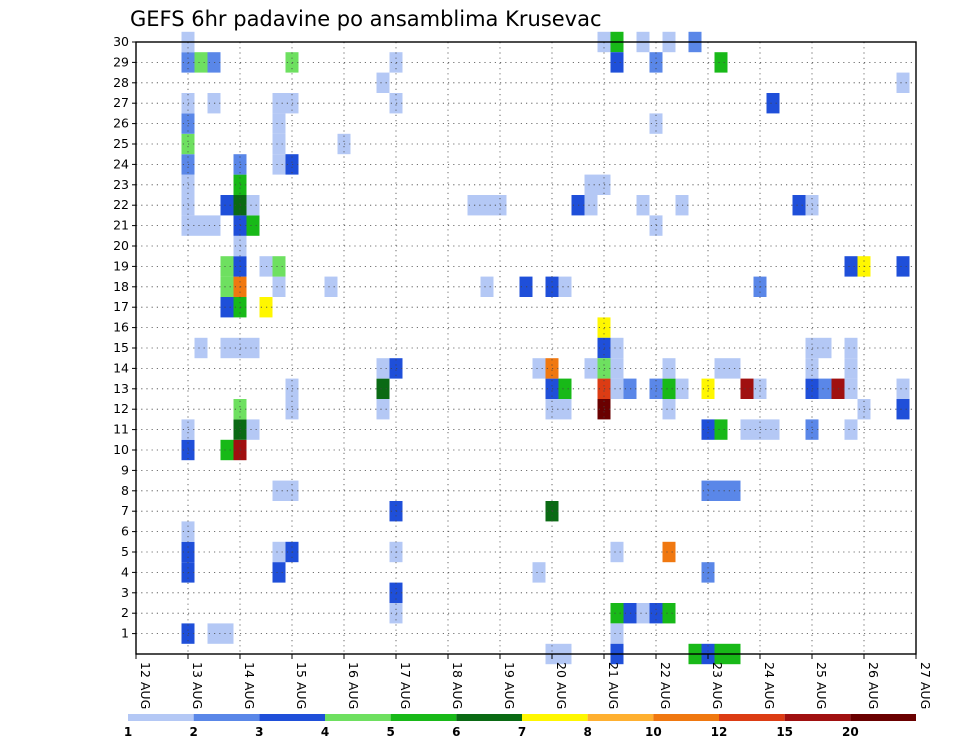 The height and width of the screenshot is (742, 960). What do you see at coordinates (197, 685) in the screenshot?
I see `x-tick-label: 13 AUG` at bounding box center [197, 685].